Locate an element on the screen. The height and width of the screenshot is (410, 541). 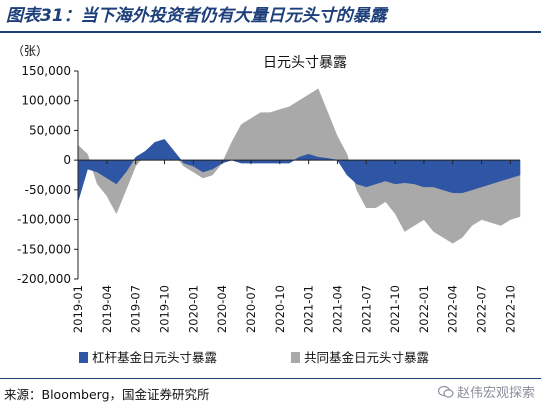
watermark: 赵伟宏观探索 is located at coordinates (486, 391).